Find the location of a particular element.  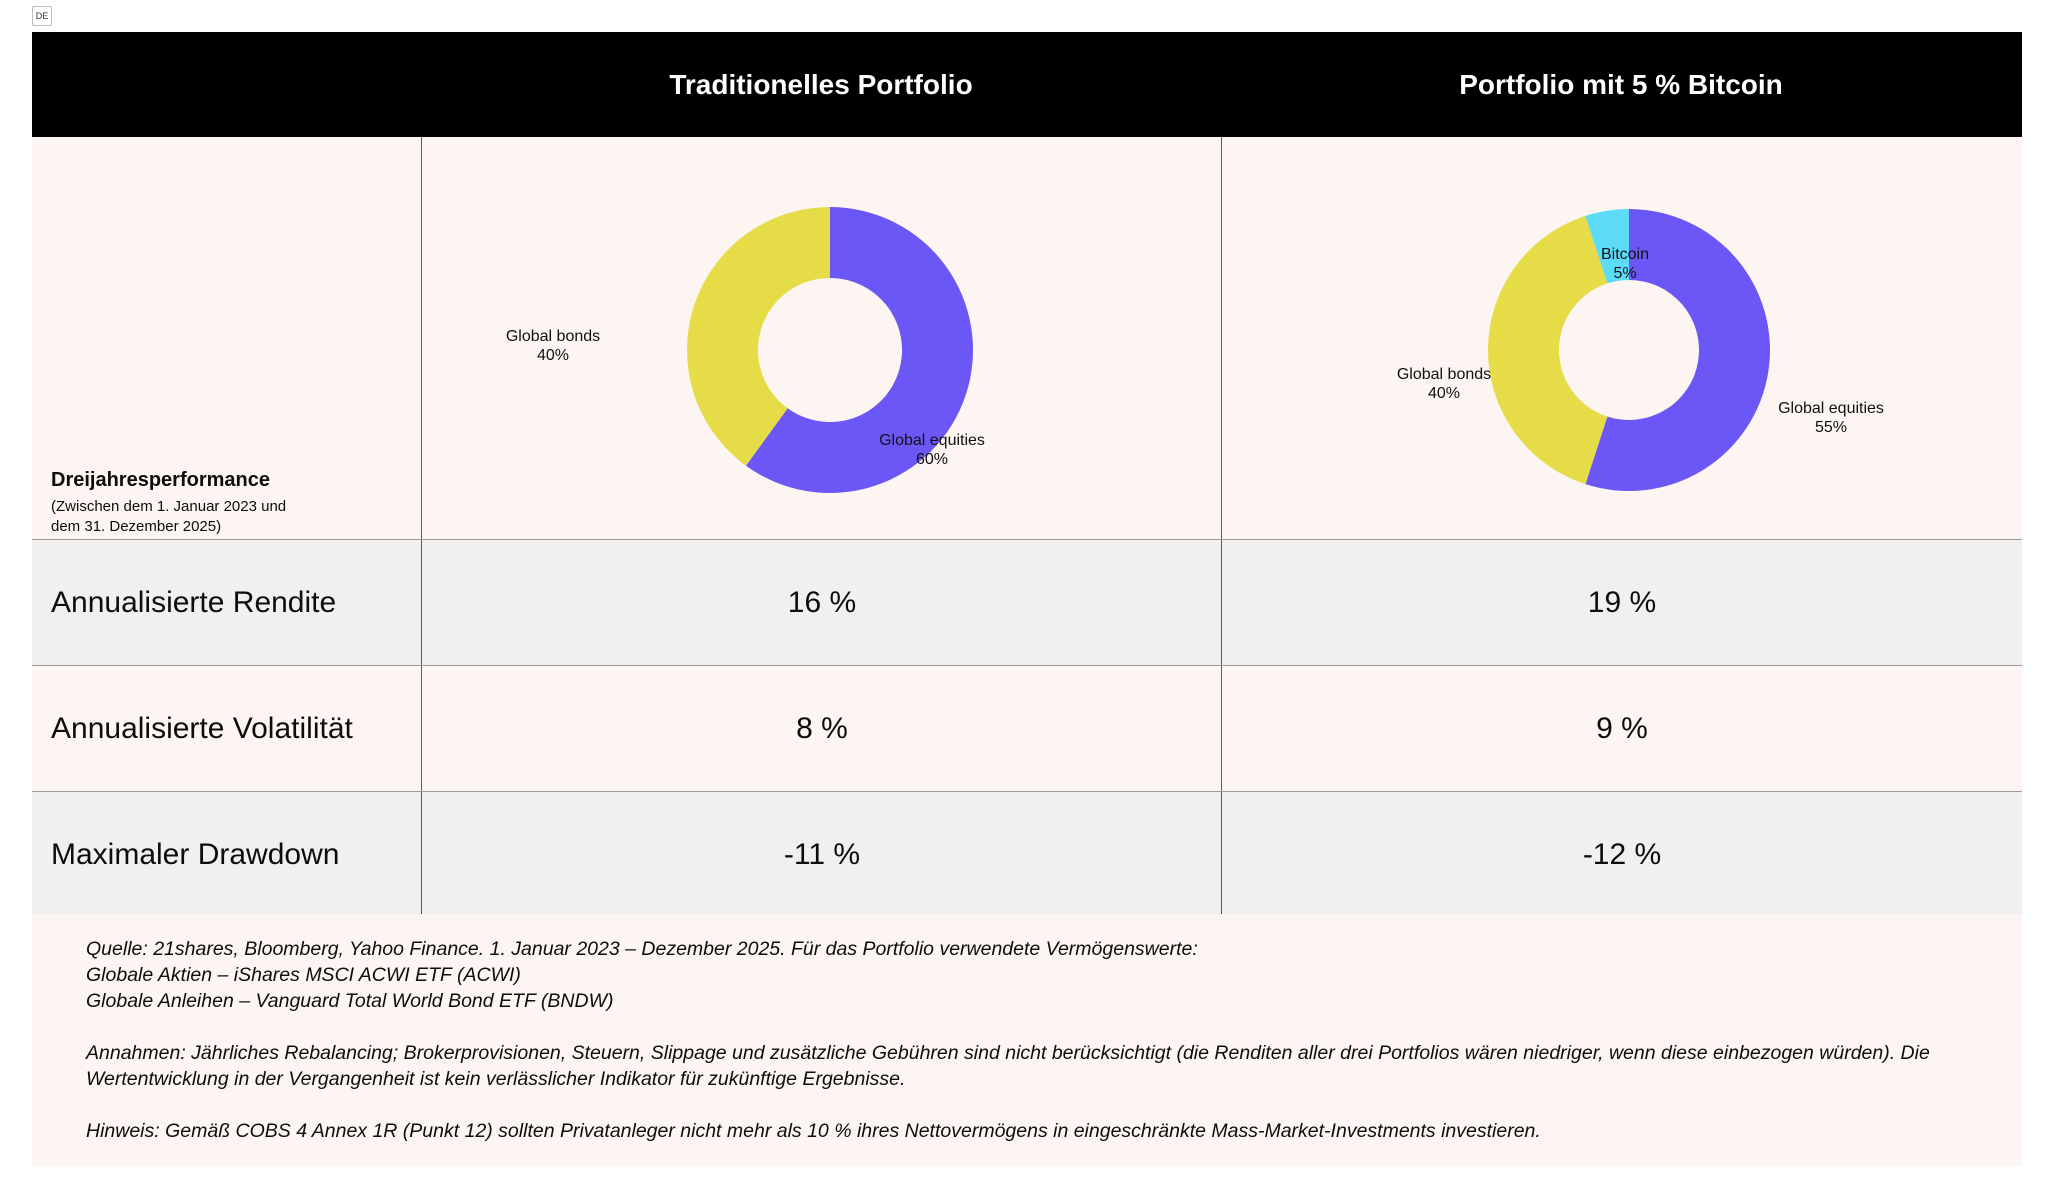

performance-subtitle-line: (Zwischen dem 1. Januar 2023 und is located at coordinates (169, 506).